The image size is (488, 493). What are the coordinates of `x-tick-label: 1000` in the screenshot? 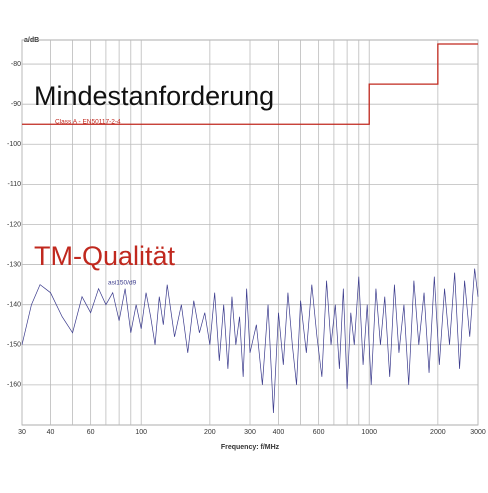 It's located at (369, 432).